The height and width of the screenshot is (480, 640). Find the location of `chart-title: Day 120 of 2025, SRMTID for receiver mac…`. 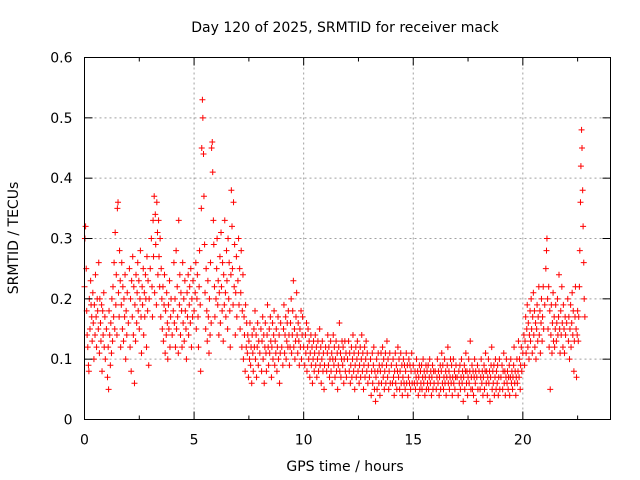

chart-title: Day 120 of 2025, SRMTID for receiver mac… is located at coordinates (345, 28).